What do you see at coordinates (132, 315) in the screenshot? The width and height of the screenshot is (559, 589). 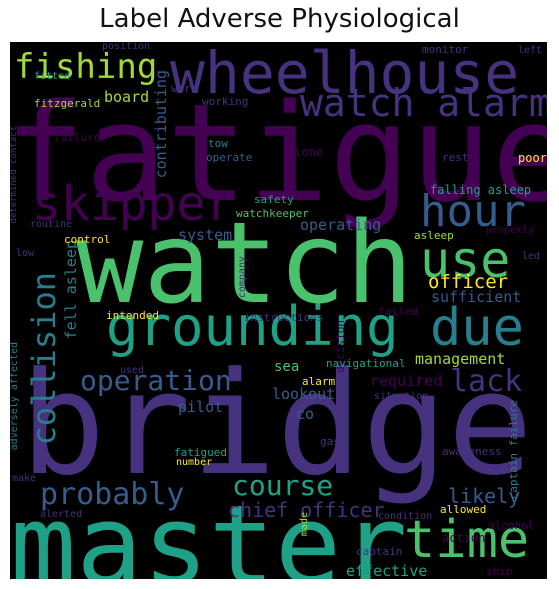 I see `word-intended: intended` at bounding box center [132, 315].